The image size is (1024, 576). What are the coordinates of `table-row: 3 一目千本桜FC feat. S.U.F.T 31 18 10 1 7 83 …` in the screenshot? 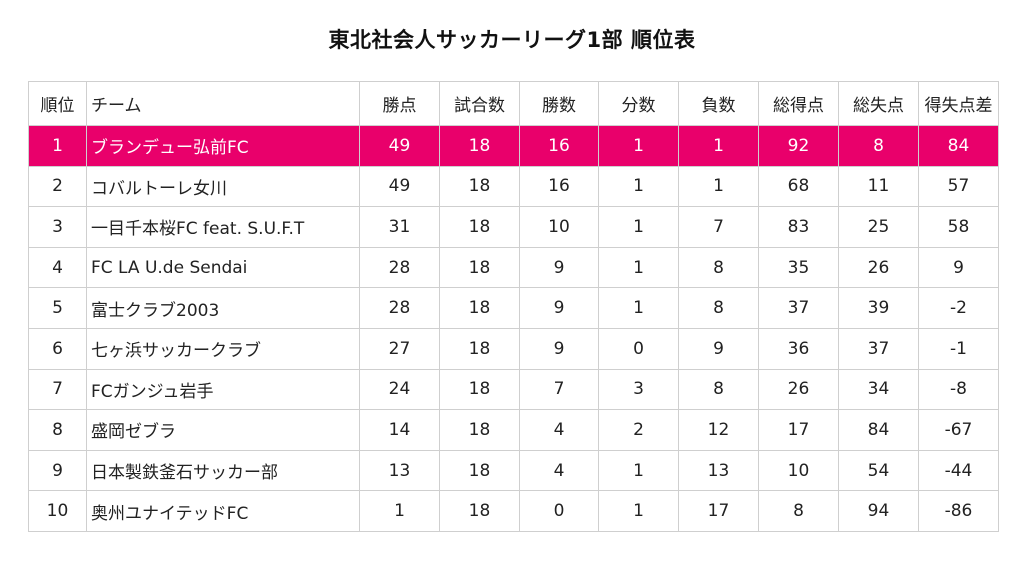 It's located at (513, 227).